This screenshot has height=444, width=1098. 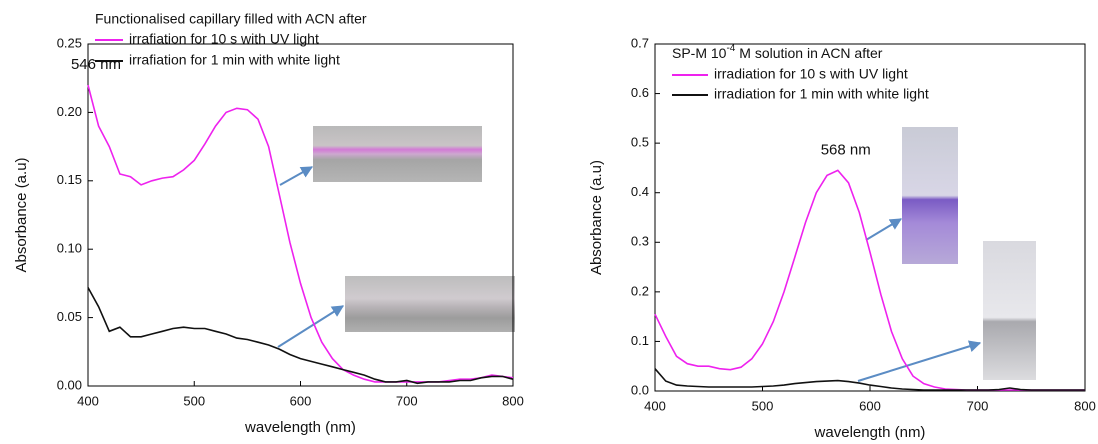 What do you see at coordinates (640, 142) in the screenshot?
I see `y-tick-label: 0.5` at bounding box center [640, 142].